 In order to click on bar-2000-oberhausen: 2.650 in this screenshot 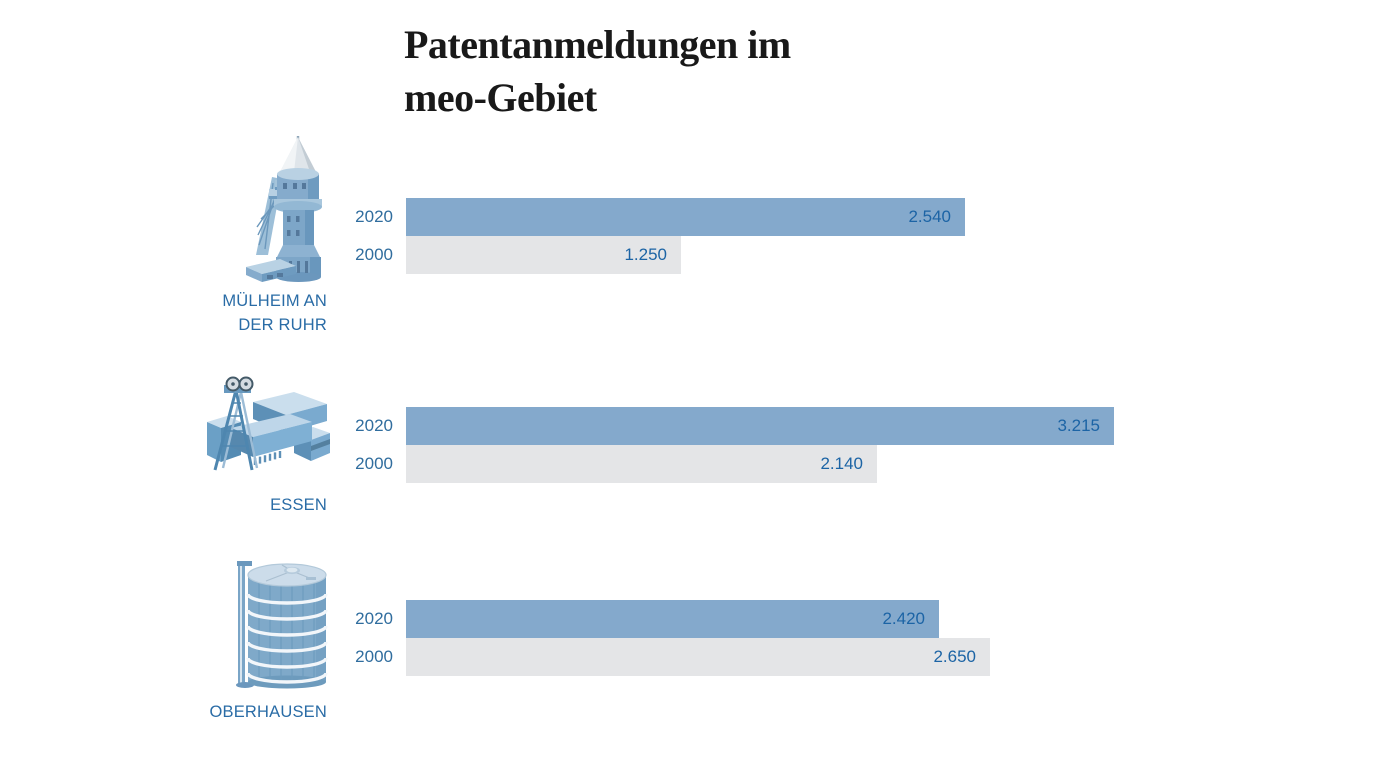, I will do `click(698, 657)`.